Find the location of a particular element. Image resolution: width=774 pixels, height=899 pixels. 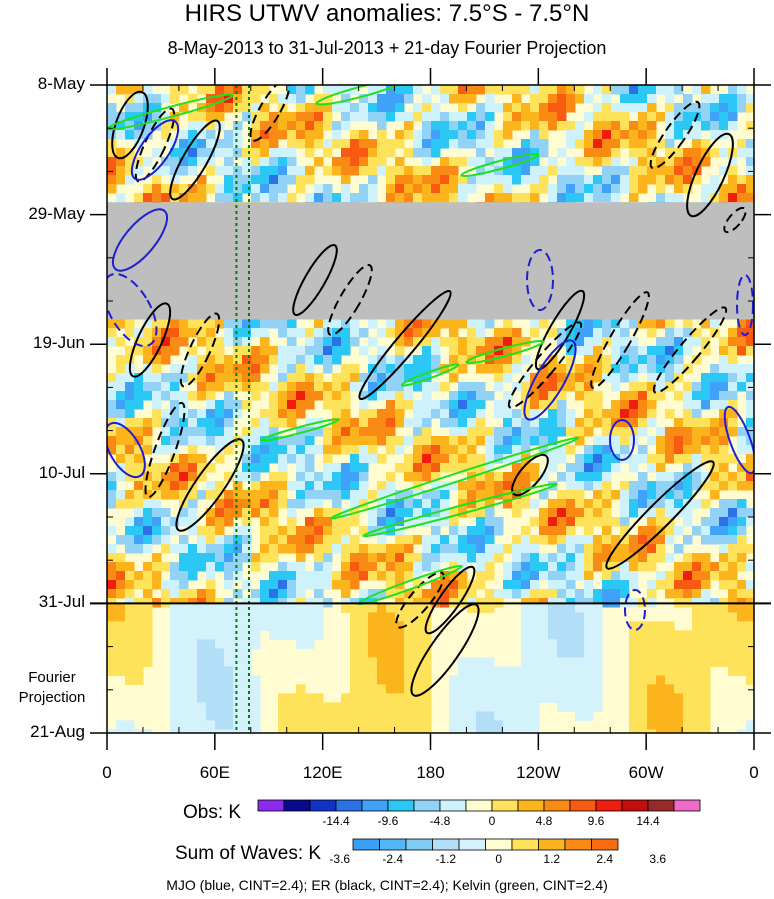

colorbar-label: 2.4 is located at coordinates (605, 859).